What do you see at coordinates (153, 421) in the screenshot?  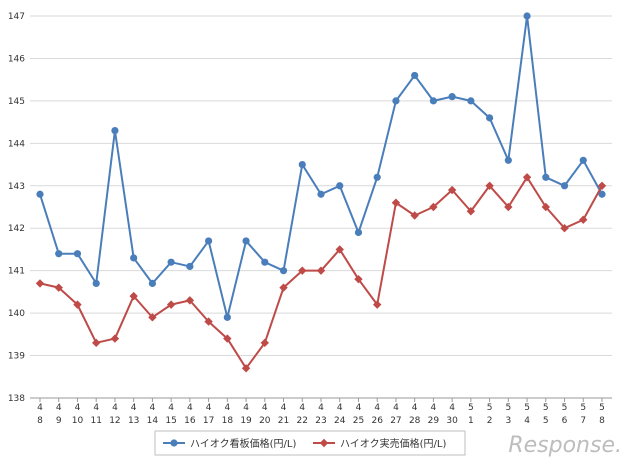 I see `x-tick-day: 14` at bounding box center [153, 421].